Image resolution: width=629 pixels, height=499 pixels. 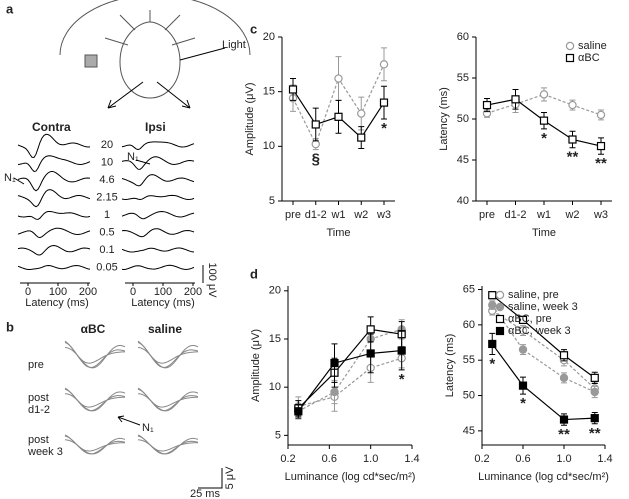 I want to click on row-label: post, so click(x=38, y=440).